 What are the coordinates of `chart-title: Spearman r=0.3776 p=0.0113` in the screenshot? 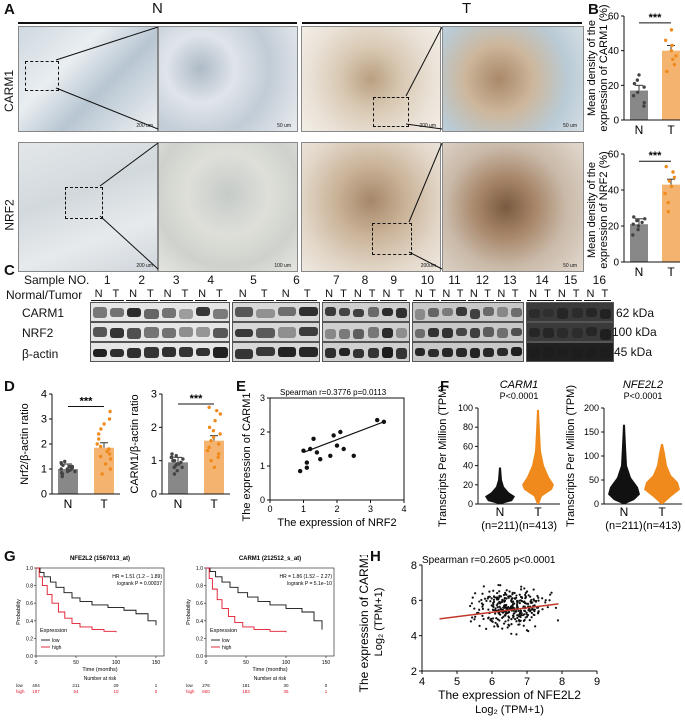 It's located at (333, 392).